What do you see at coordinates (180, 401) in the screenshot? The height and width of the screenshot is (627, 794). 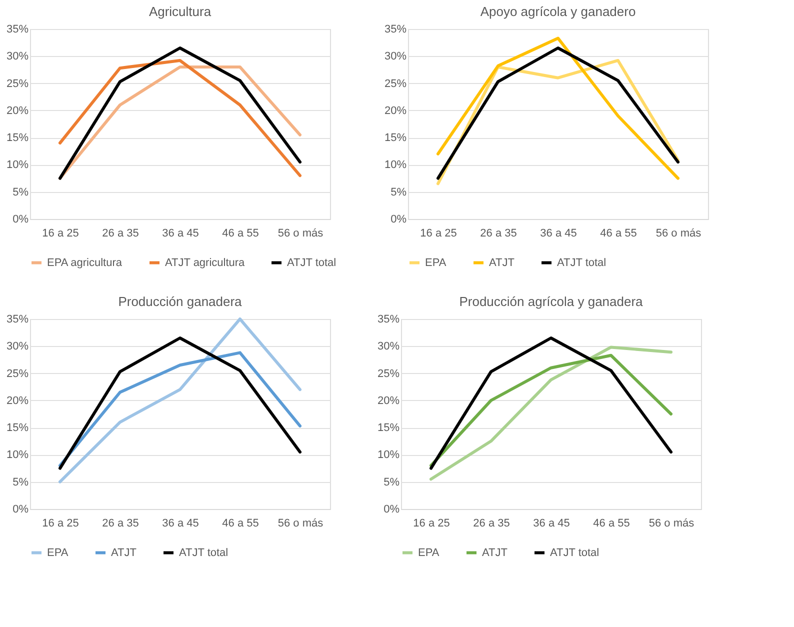 I see `line-series` at bounding box center [180, 401].